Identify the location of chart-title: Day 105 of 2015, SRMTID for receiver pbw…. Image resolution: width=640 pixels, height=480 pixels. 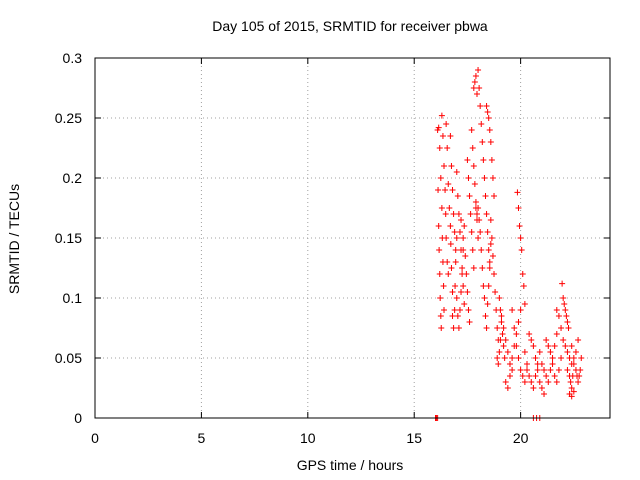
(350, 26).